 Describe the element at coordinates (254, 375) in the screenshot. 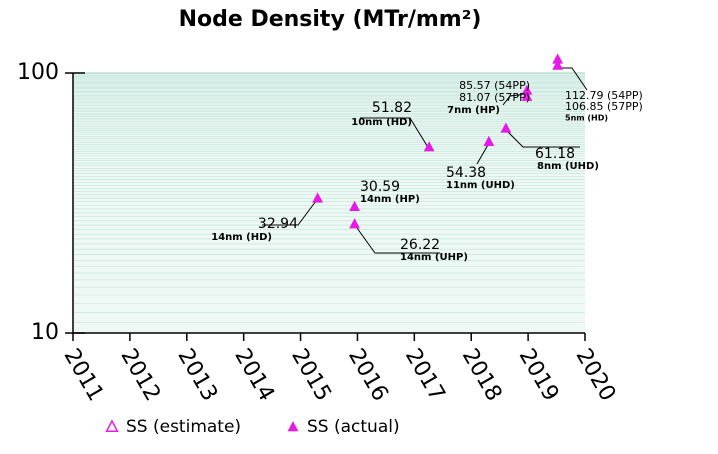

I see `x-tick-label: 2014` at that location.